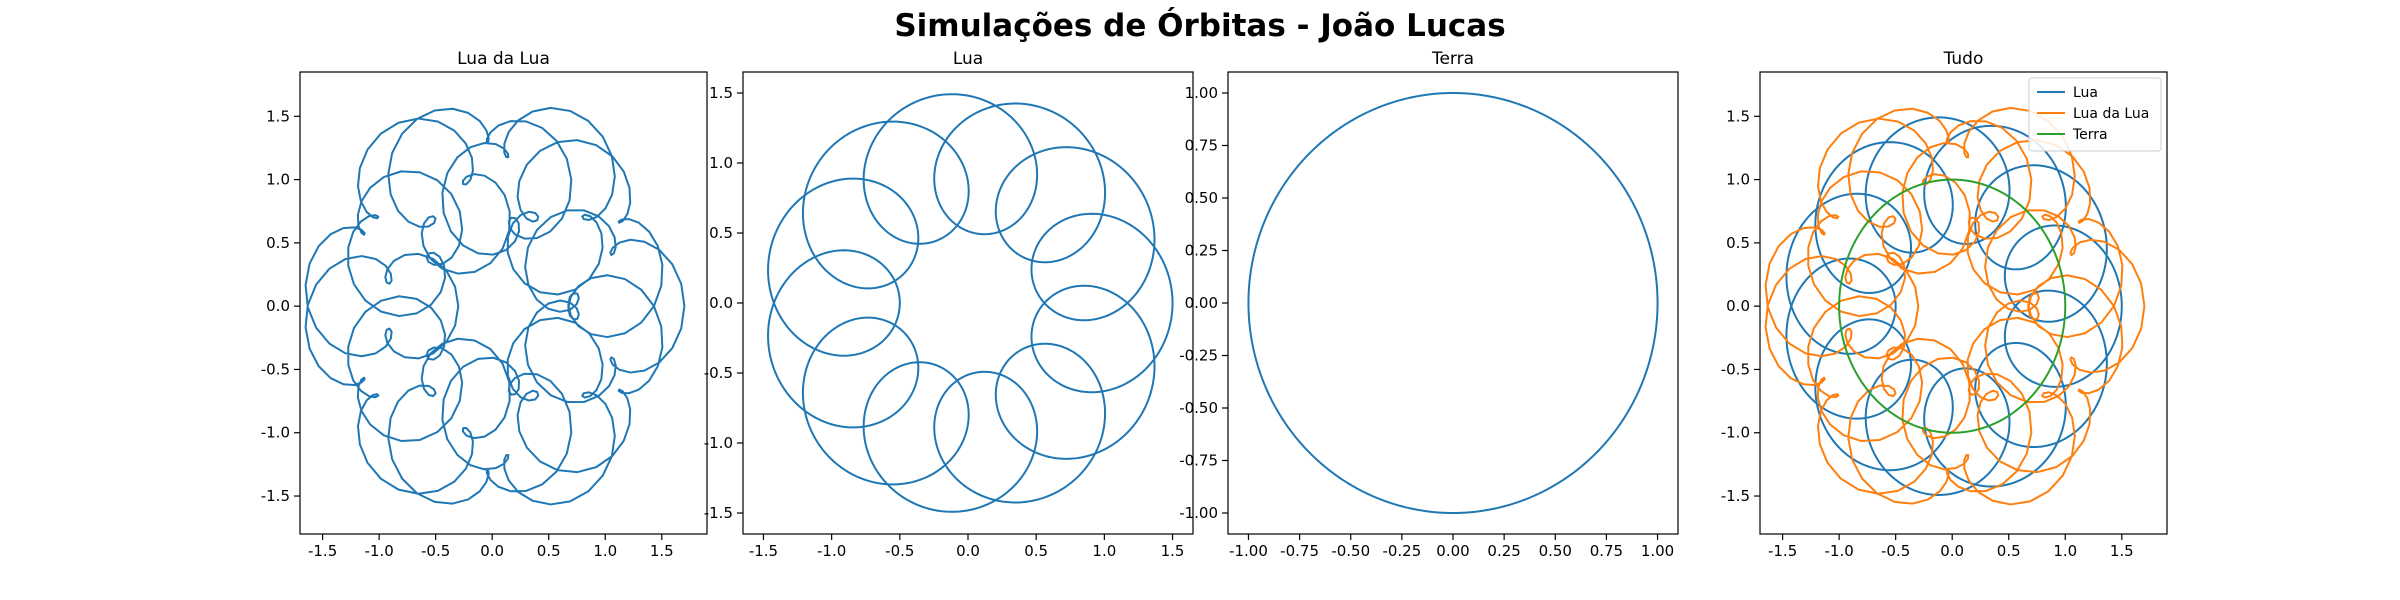  I want to click on legend-box, so click(2095, 114).